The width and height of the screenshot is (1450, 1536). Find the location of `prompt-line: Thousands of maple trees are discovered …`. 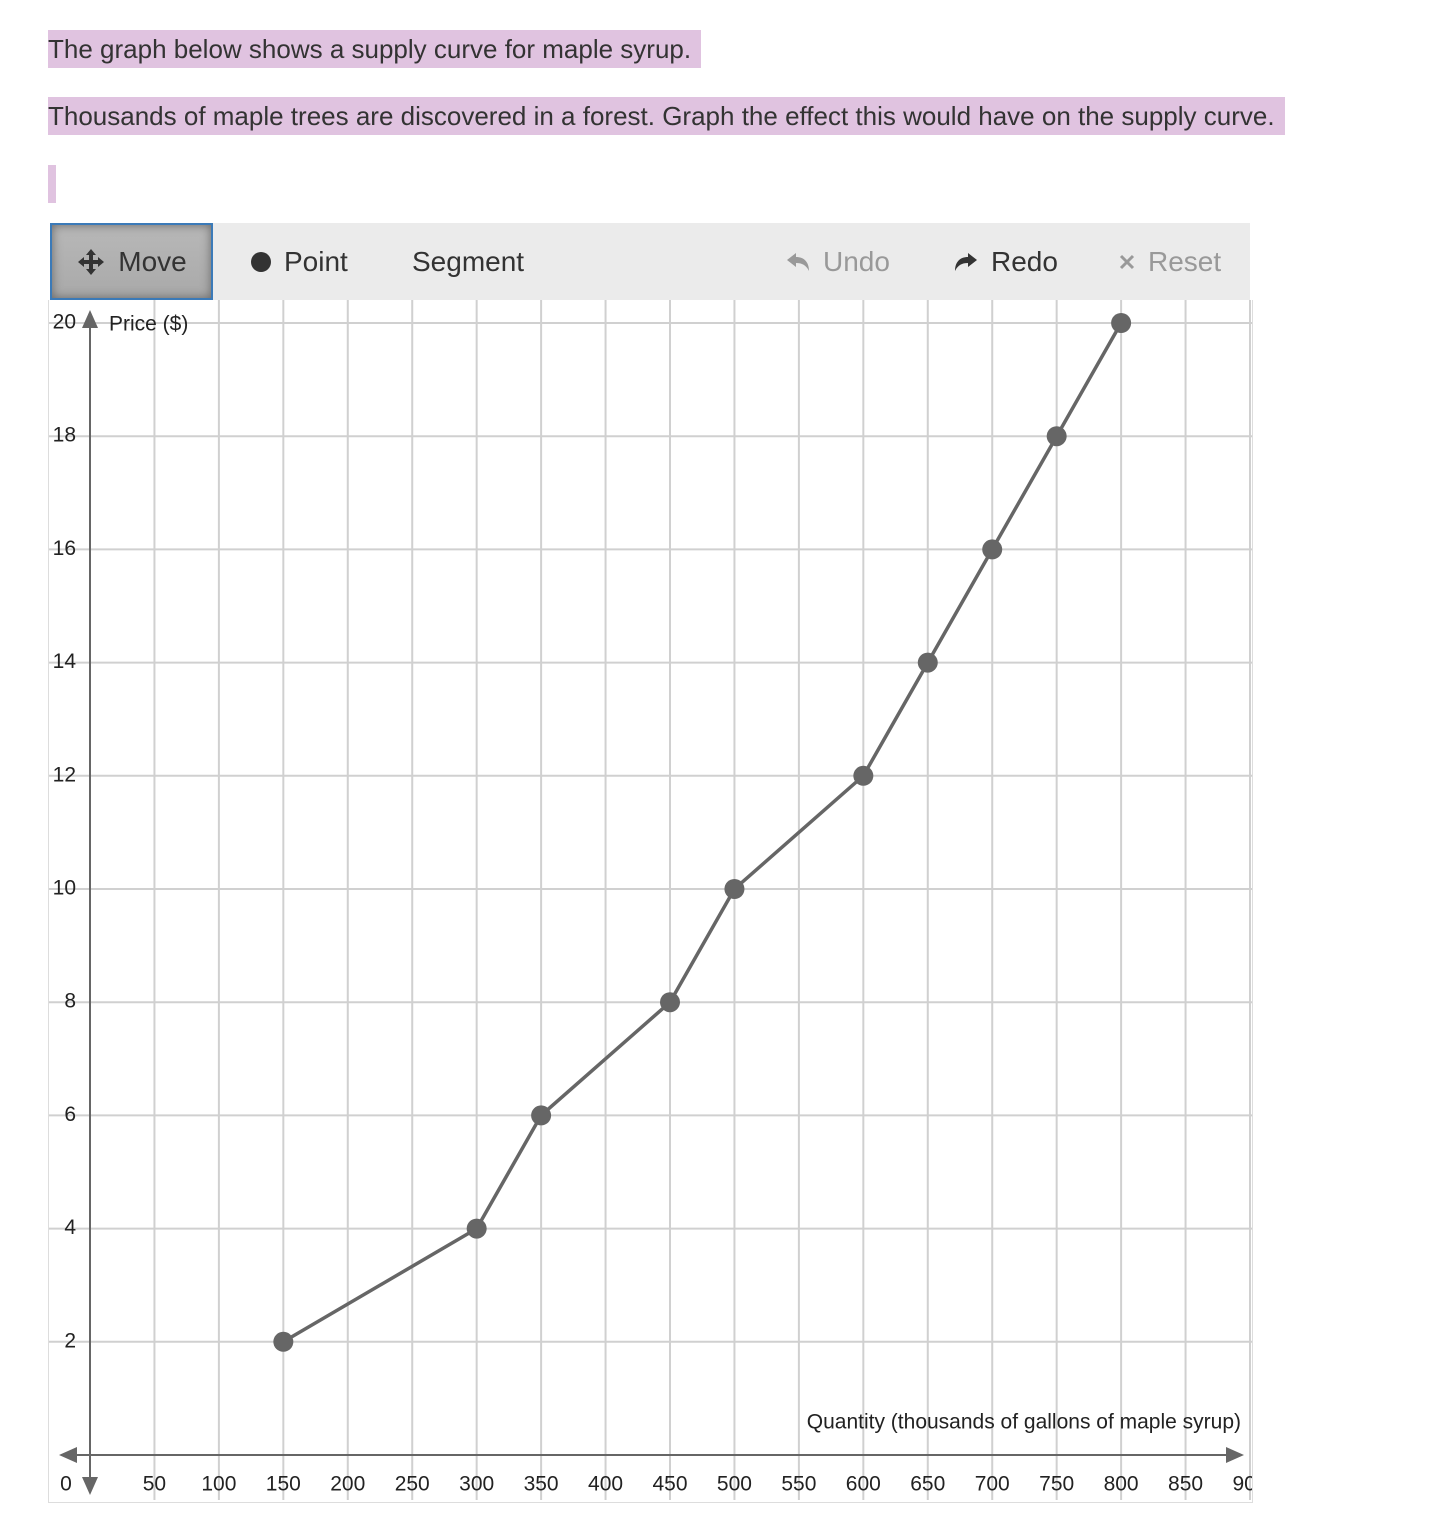

prompt-line: Thousands of maple trees are discovered … is located at coordinates (666, 116).